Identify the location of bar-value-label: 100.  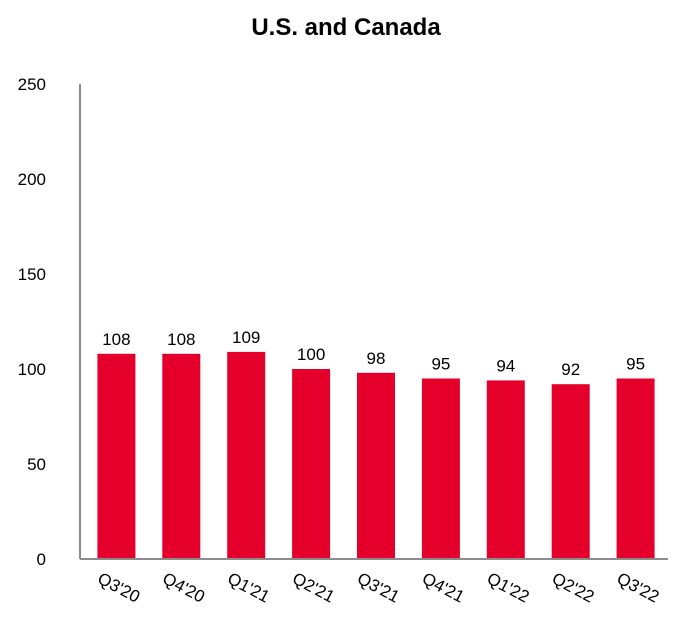
(311, 354).